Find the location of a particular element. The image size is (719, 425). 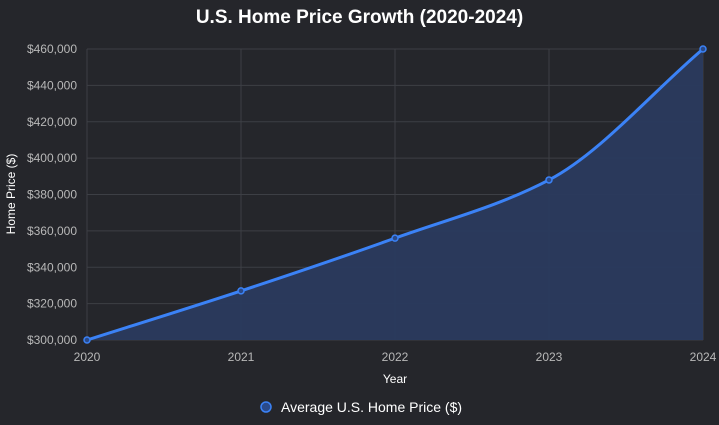

x-axis-label: Year is located at coordinates (395, 379).